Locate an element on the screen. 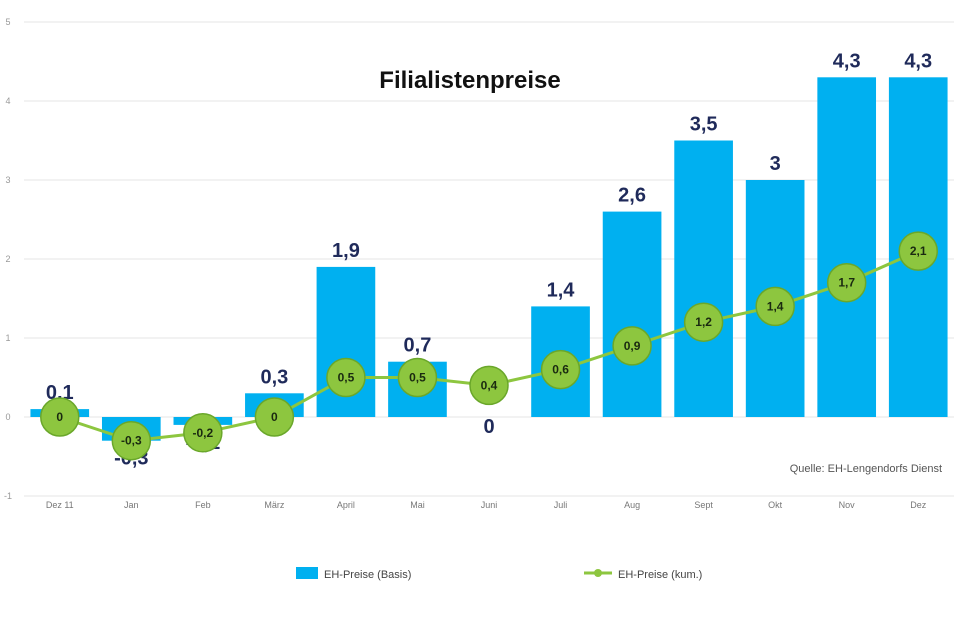  line-data-label: 1,4 is located at coordinates (775, 306).